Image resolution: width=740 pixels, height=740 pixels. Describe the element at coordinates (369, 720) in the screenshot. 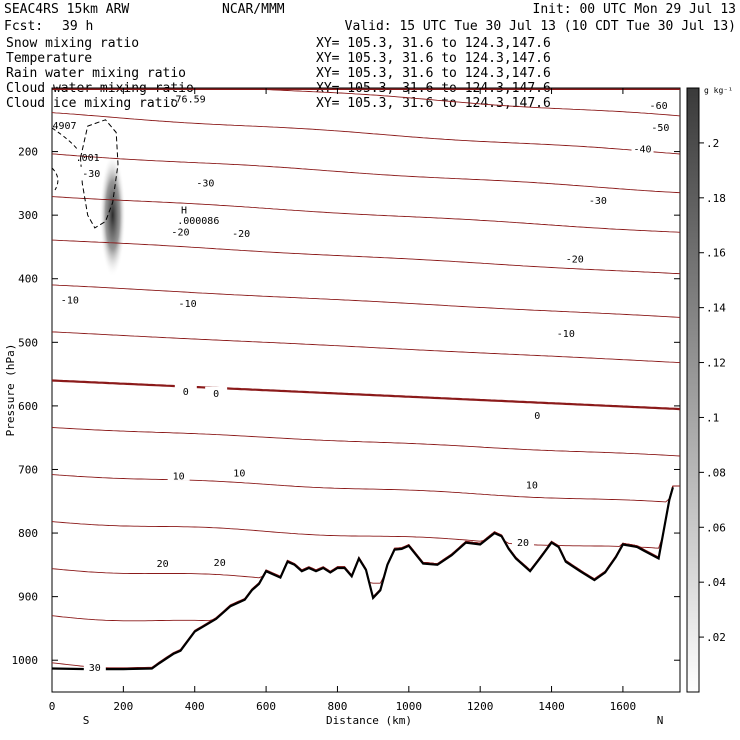

I see `x-axis-title: Distance (km)` at that location.